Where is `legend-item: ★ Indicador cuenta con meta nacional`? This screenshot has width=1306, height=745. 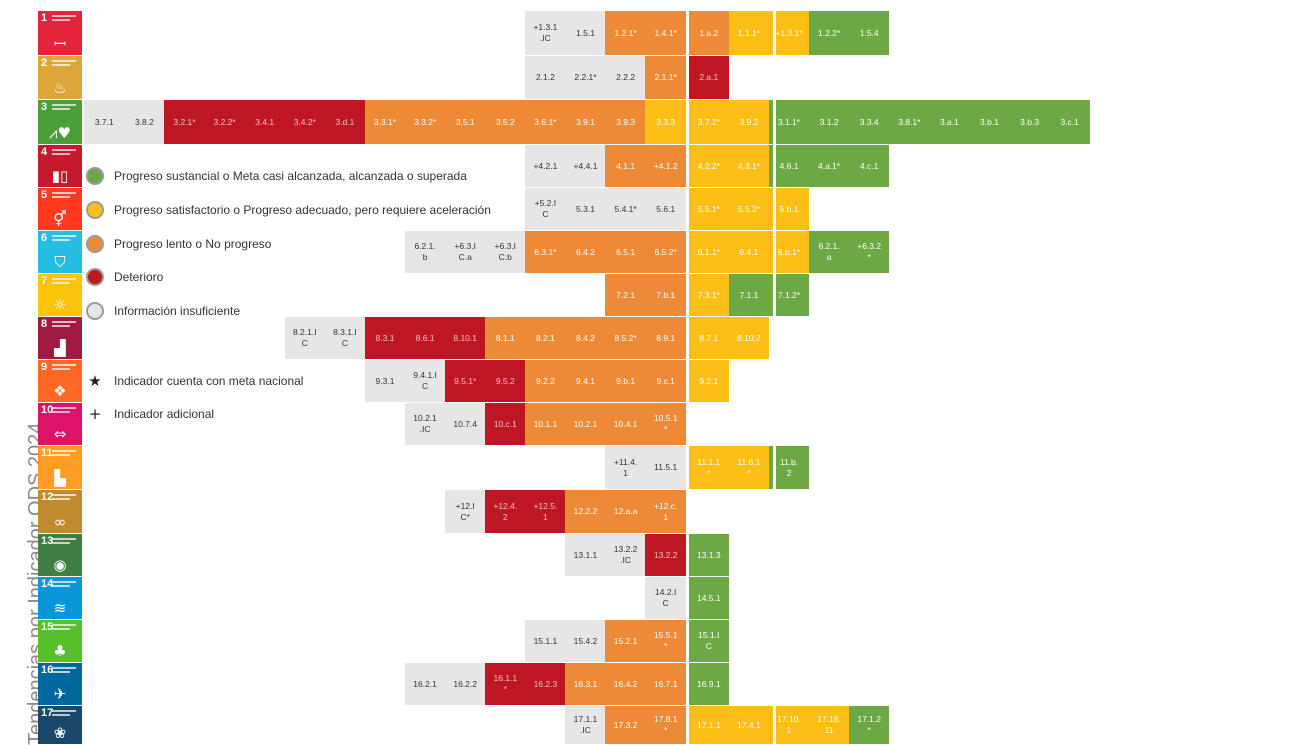 legend-item: ★ Indicador cuenta con meta nacional is located at coordinates (194, 381).